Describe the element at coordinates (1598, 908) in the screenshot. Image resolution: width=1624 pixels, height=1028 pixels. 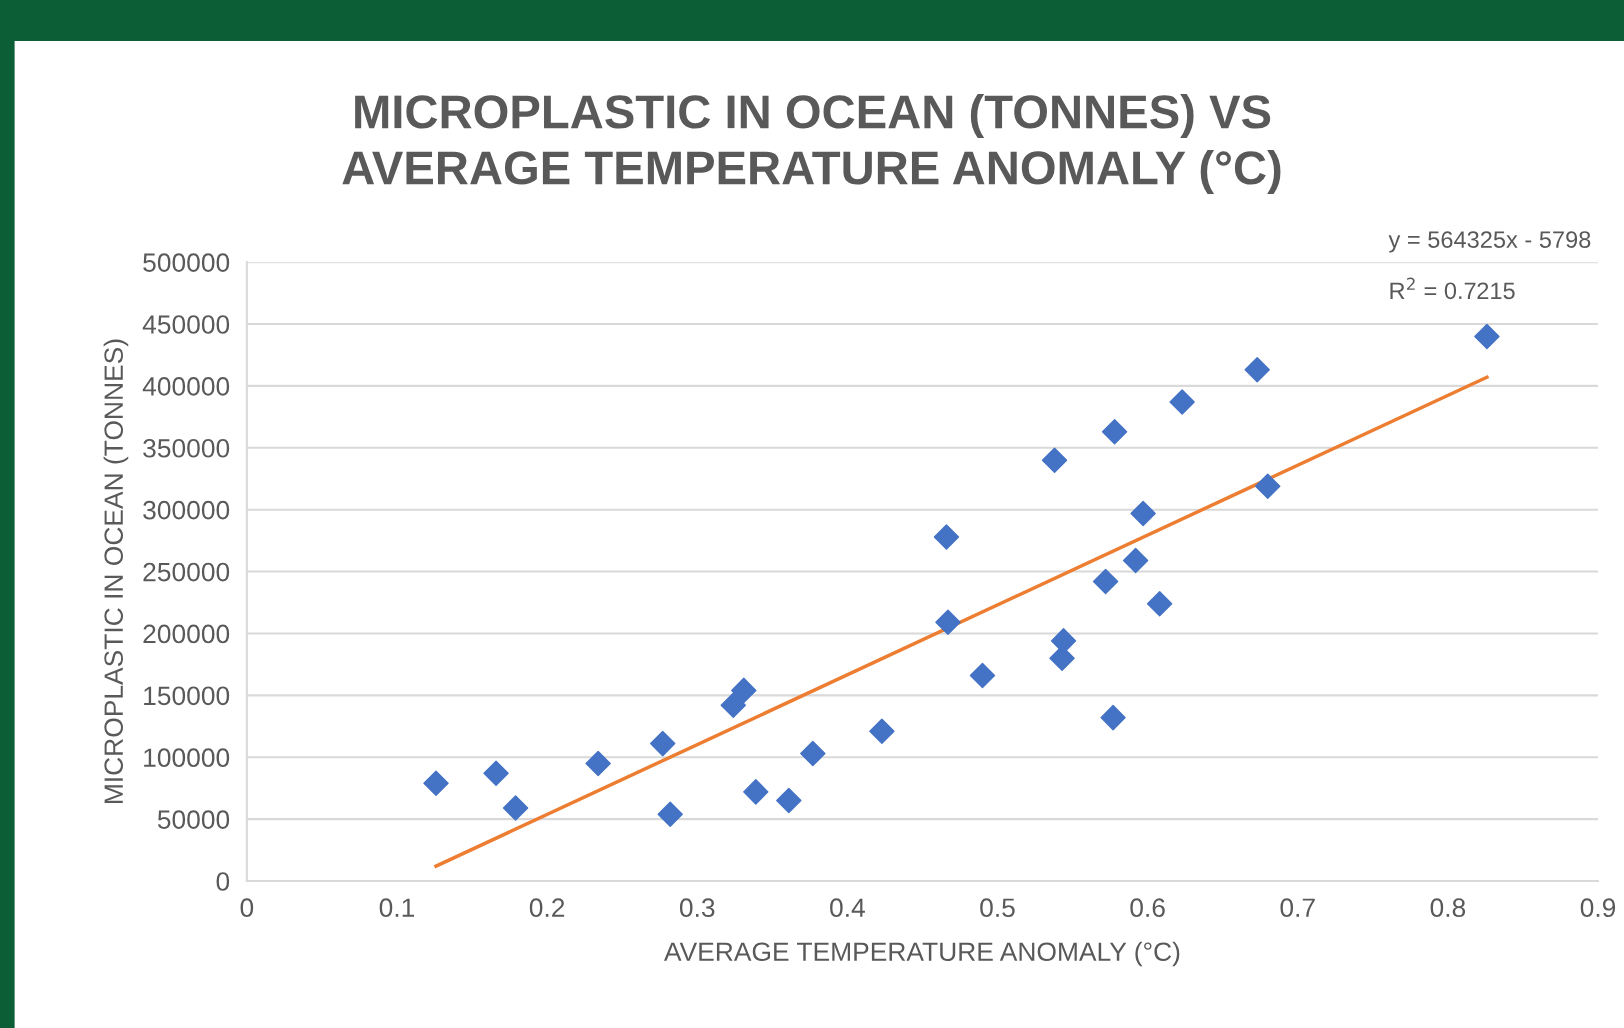
I see `x-tick-label: 0.9` at that location.